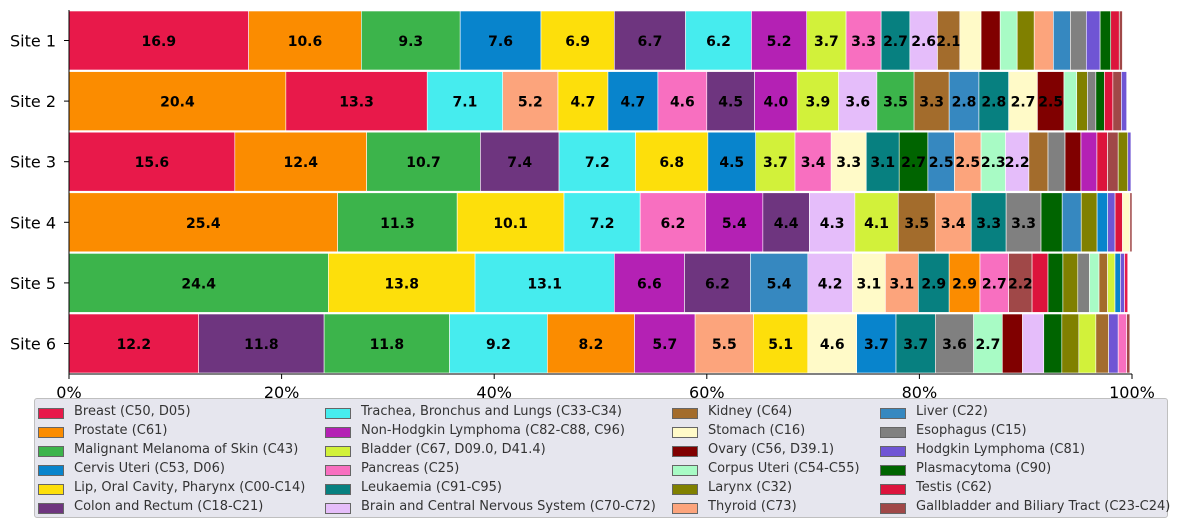 Image resolution: width=1200 pixels, height=528 pixels. I want to click on data-label: 2.2, so click(1017, 163).